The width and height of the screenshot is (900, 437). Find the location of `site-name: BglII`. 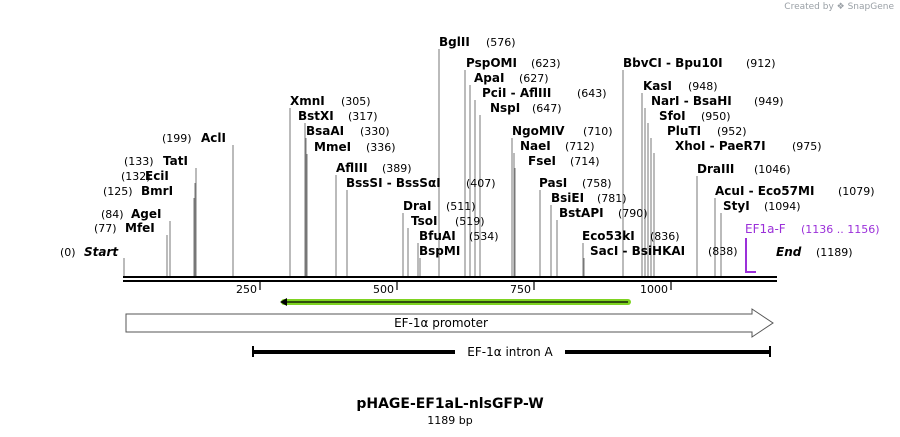

site-name: BglII is located at coordinates (454, 42).